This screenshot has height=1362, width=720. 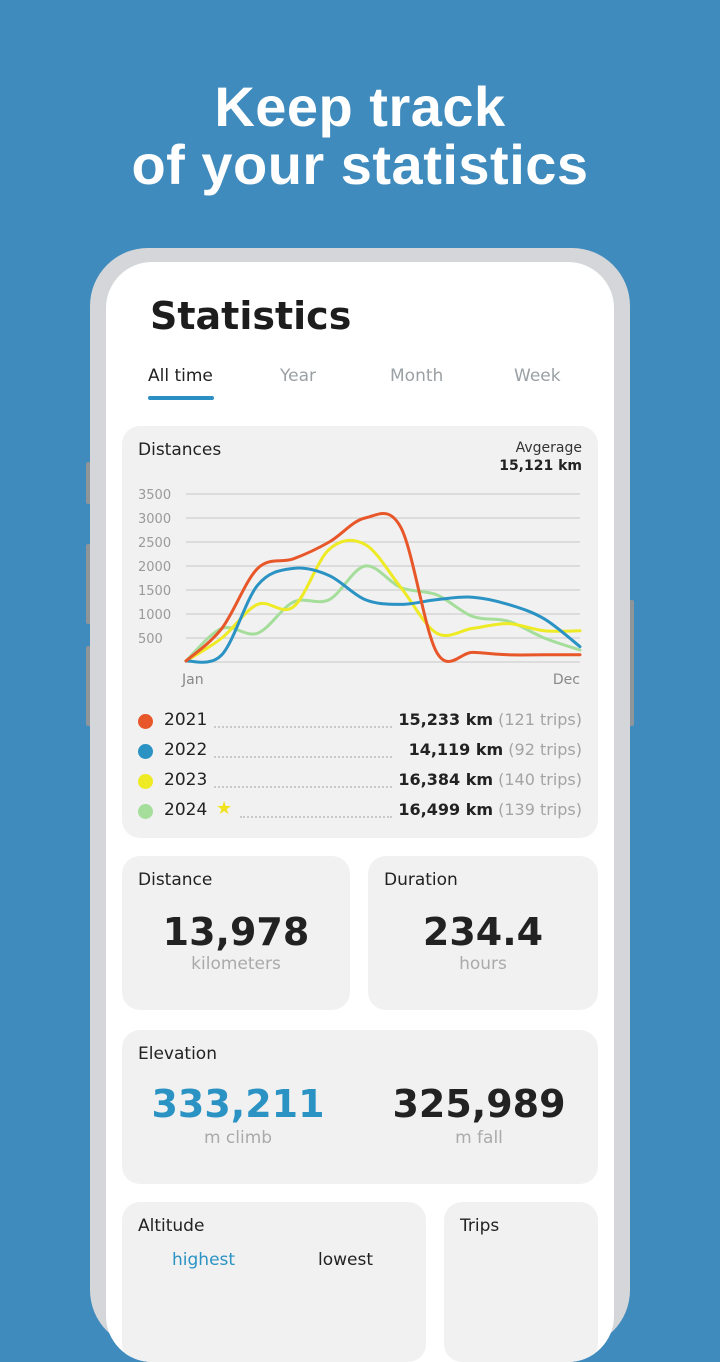 I want to click on elevation-label: Elevation, so click(x=177, y=1054).